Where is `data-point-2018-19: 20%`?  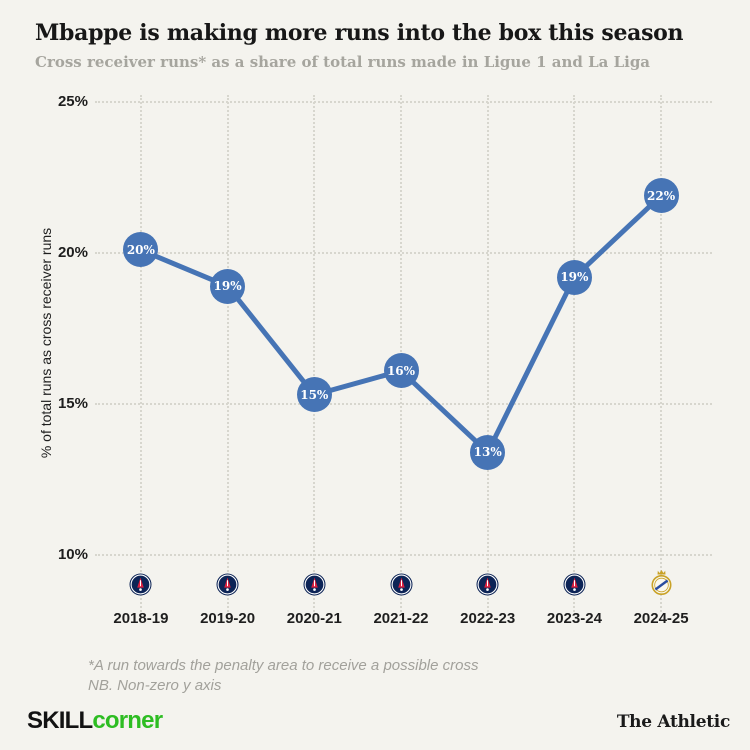 data-point-2018-19: 20% is located at coordinates (141, 250).